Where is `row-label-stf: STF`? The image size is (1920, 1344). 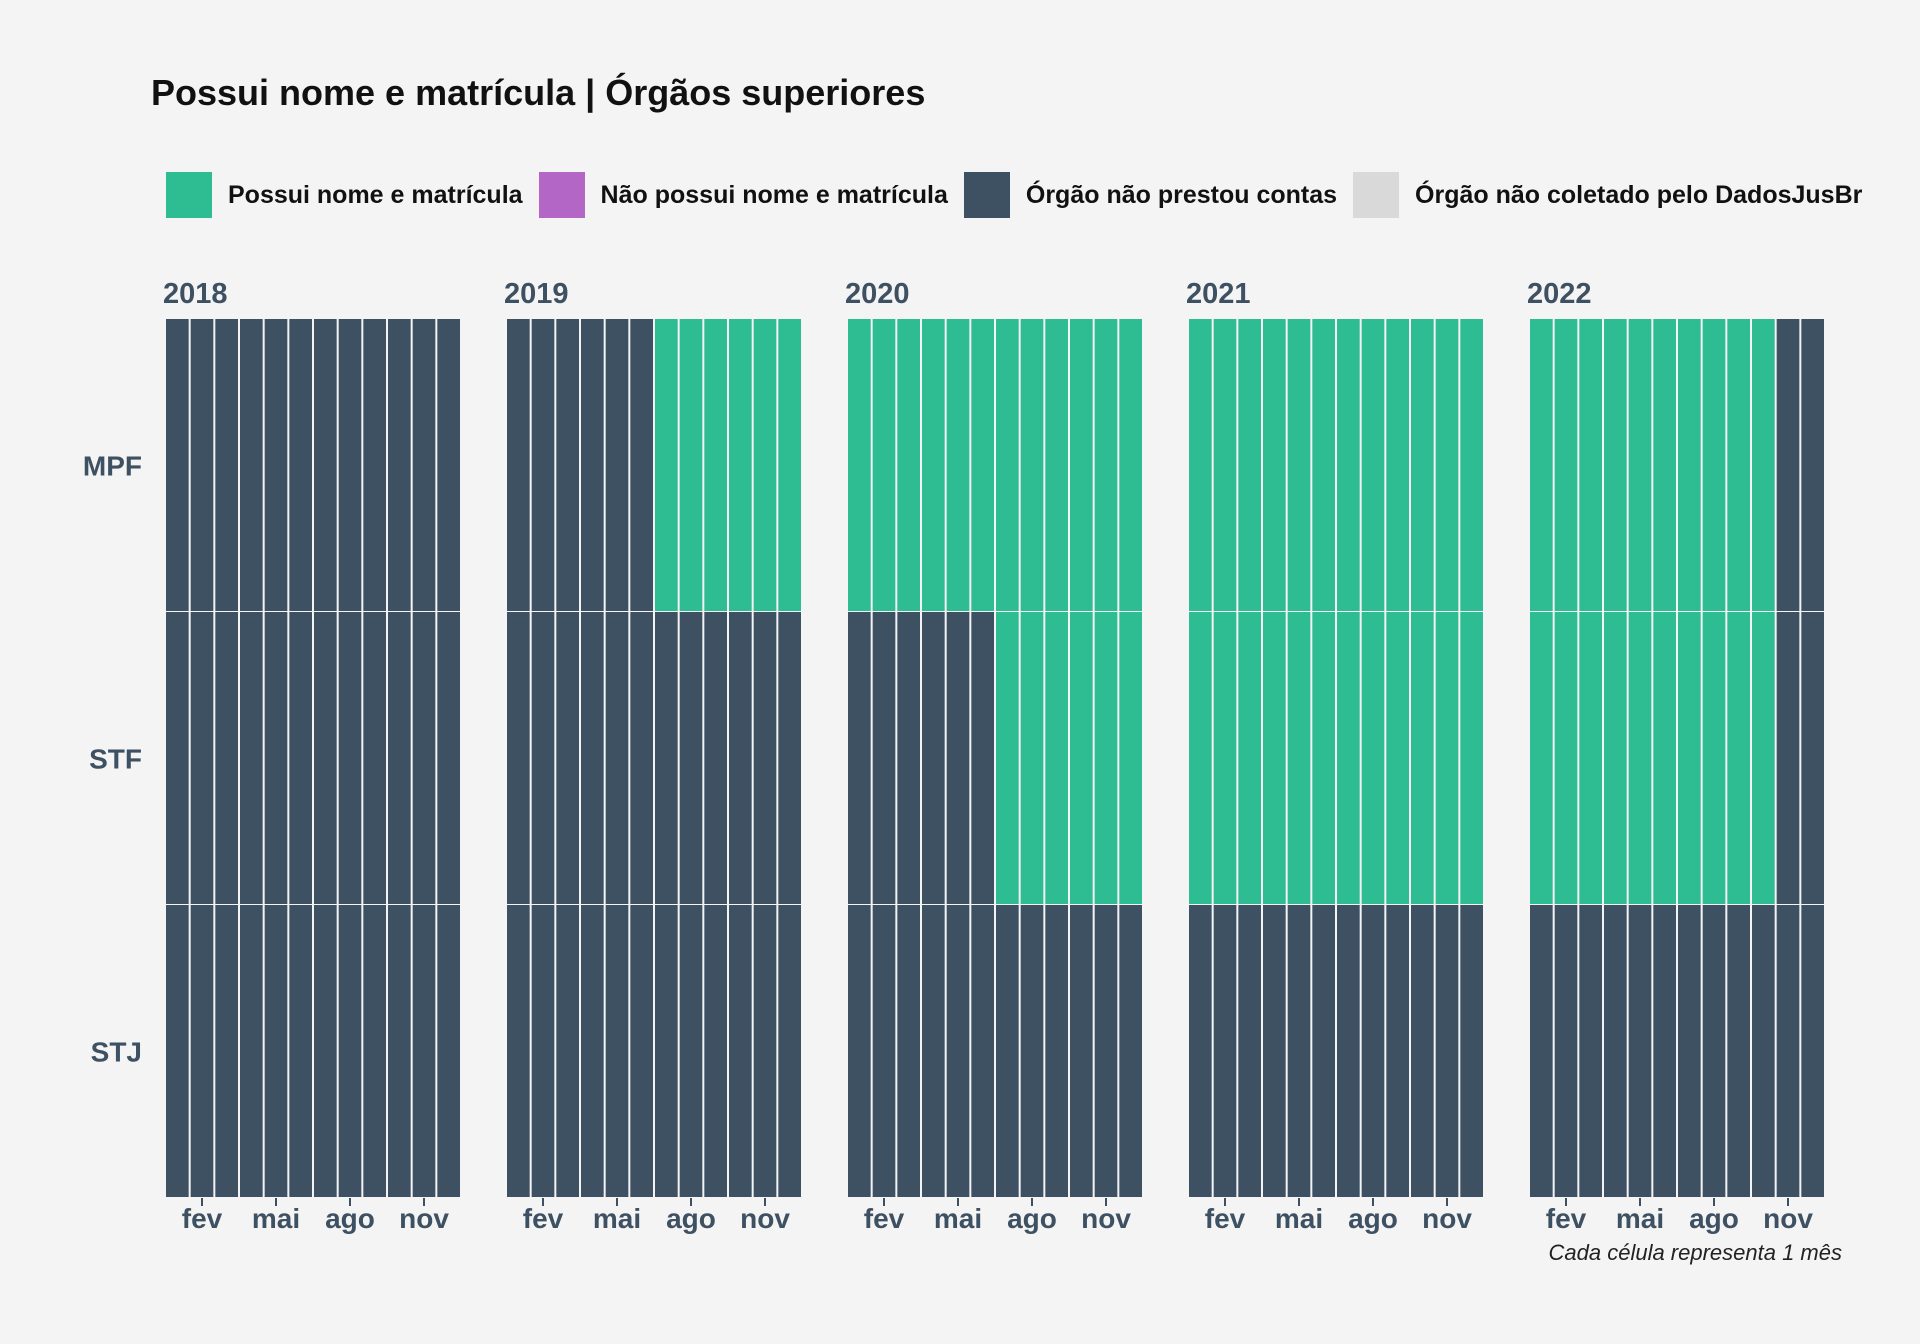 row-label-stf: STF is located at coordinates (115, 759).